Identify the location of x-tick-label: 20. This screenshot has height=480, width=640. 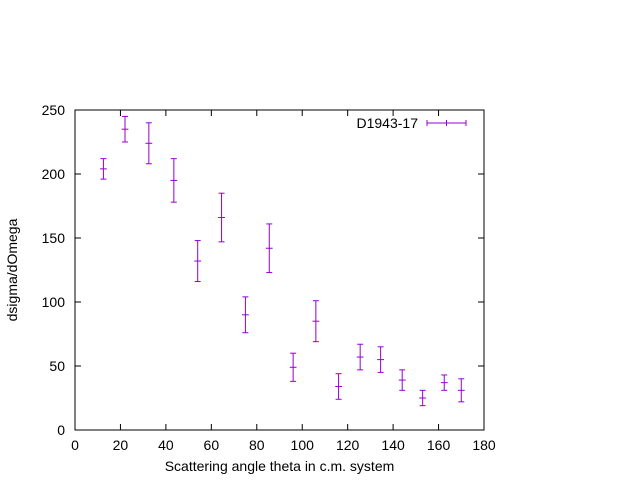
(121, 445).